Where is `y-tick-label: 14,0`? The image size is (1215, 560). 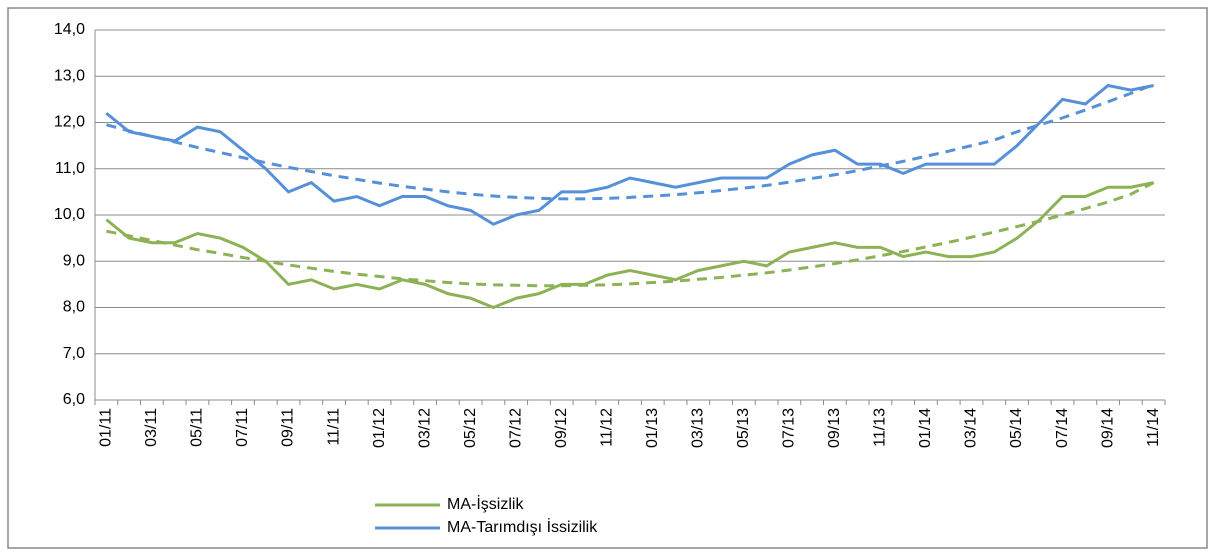 y-tick-label: 14,0 is located at coordinates (69, 29).